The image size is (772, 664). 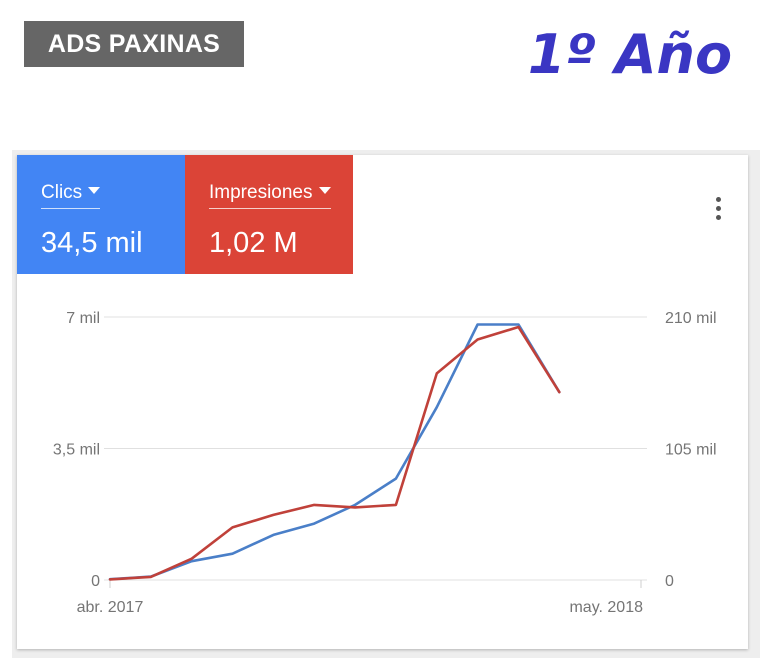 I want to click on clicks-metric-tile: Clics 34,5 mil, so click(x=101, y=214).